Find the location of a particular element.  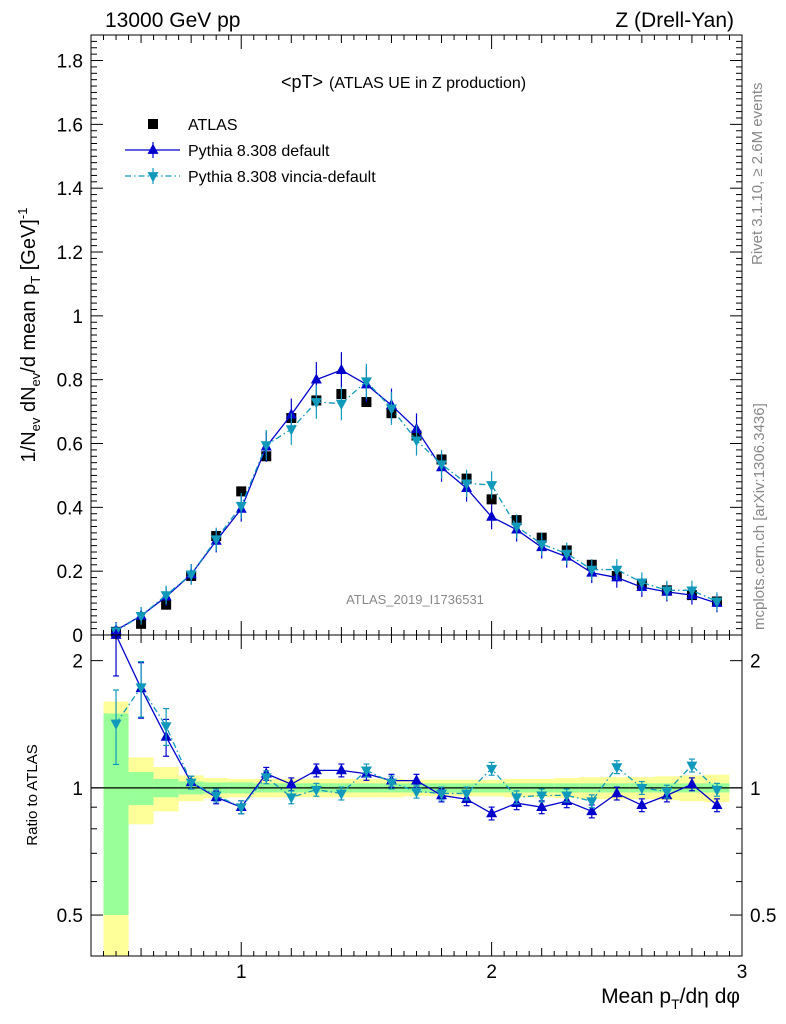

y-tick-label: 1.8 is located at coordinates (70, 62).